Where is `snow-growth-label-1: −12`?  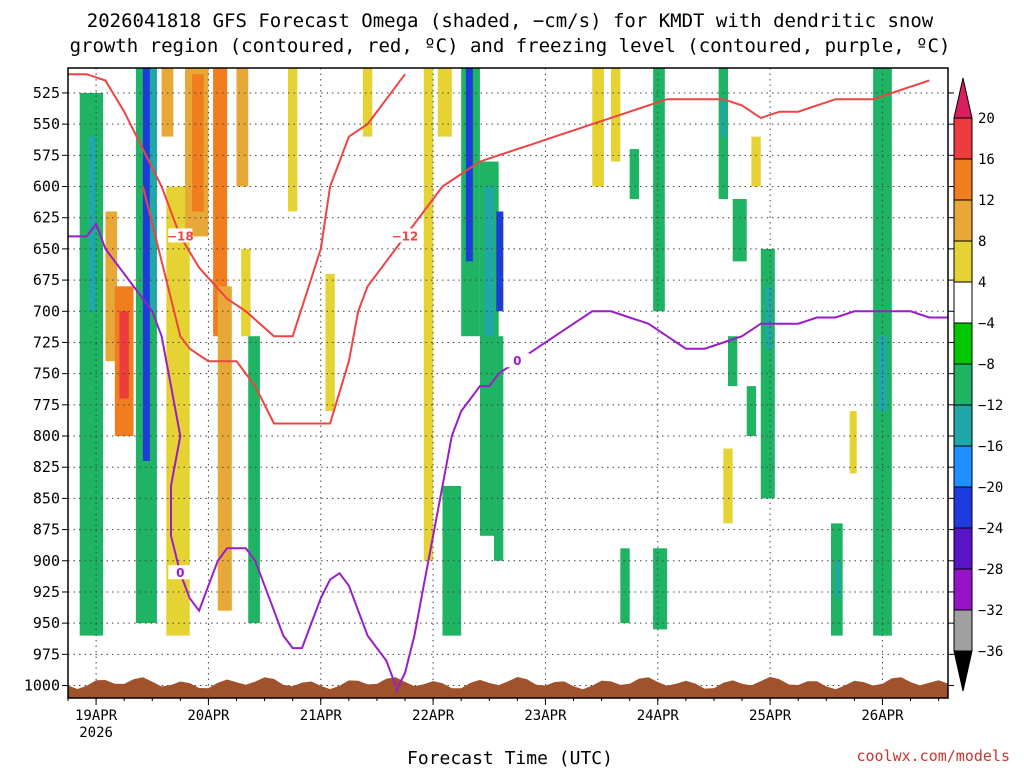
snow-growth-label-1: −12 is located at coordinates (405, 236).